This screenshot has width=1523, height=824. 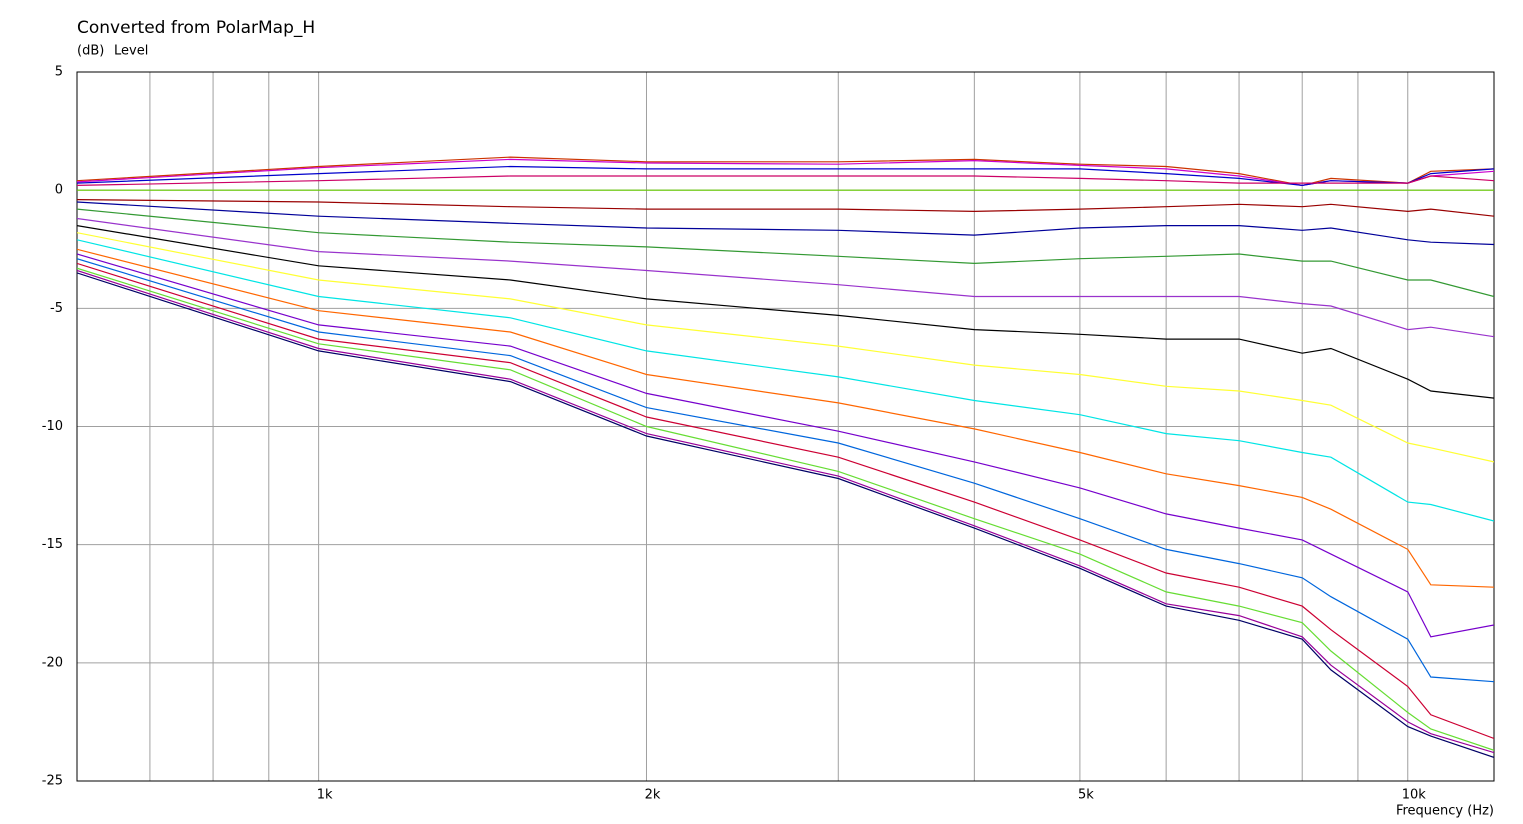 What do you see at coordinates (1414, 795) in the screenshot?
I see `x-tick-label: 10k` at bounding box center [1414, 795].